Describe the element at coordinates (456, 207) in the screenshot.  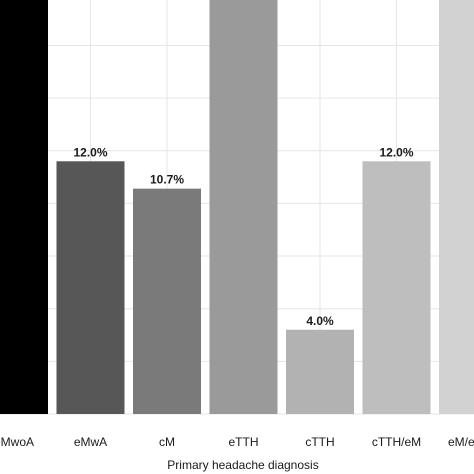
I see `bar-em-etth` at that location.